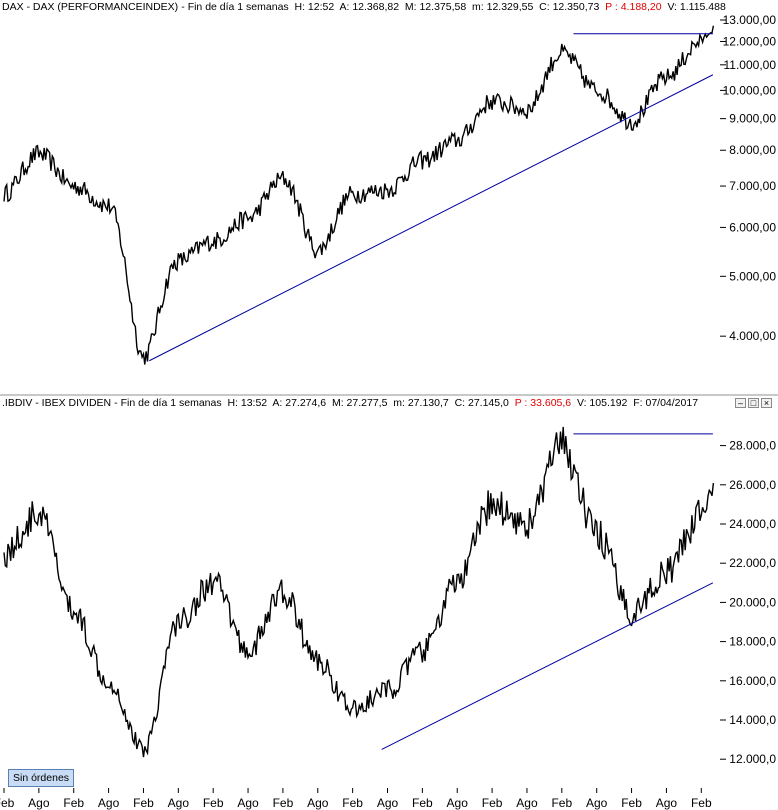 The image size is (778, 810). I want to click on dax-volume: V: 1.115.488, so click(696, 7).